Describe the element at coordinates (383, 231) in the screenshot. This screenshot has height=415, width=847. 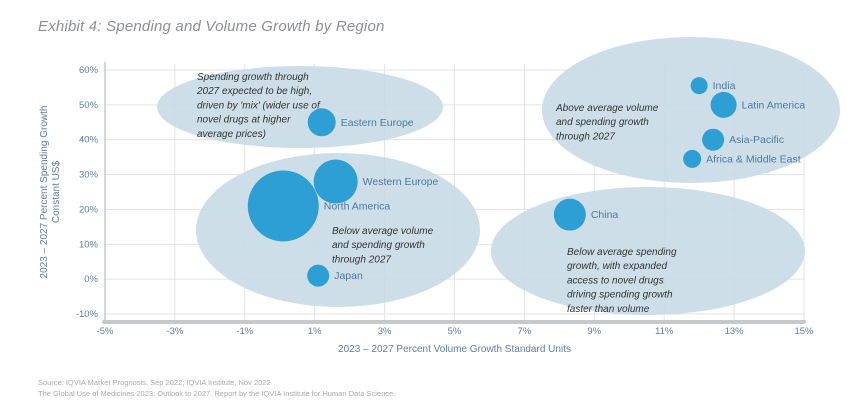
I see `ann-below-average-line: Below average volume` at that location.